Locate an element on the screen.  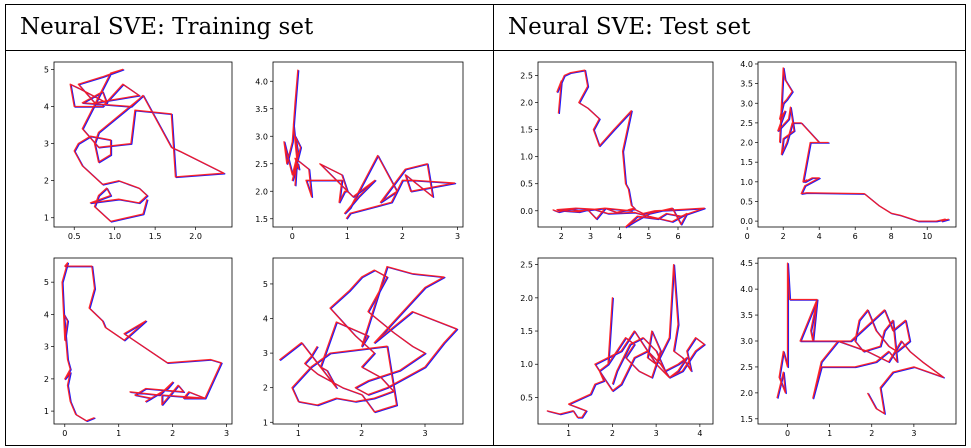
x-tick-label: 1.5 is located at coordinates (155, 236).